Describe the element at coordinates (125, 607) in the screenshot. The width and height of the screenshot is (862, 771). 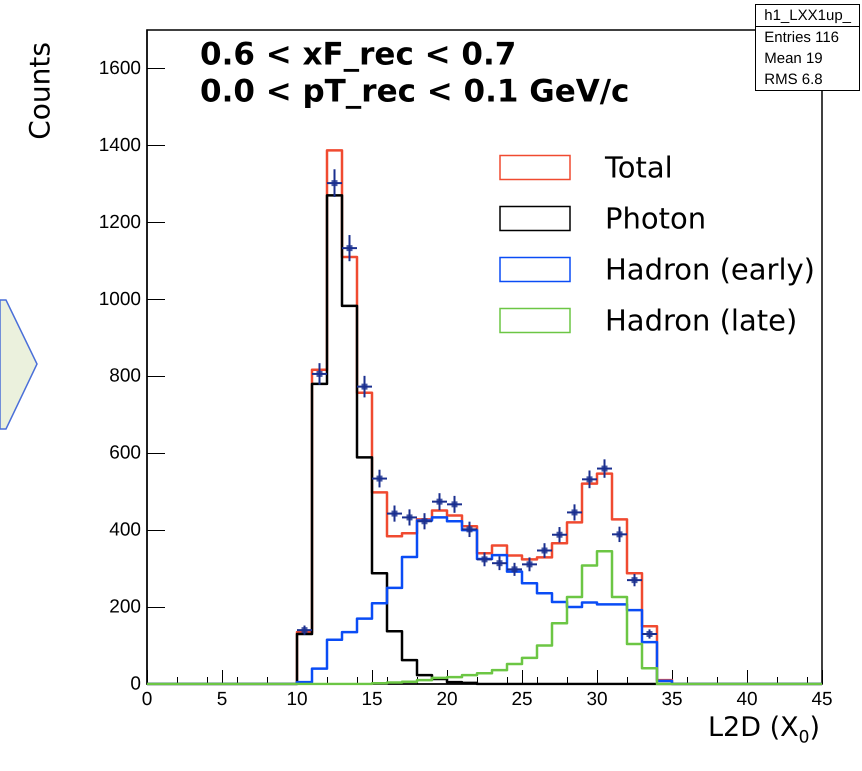
I see `y-tick-label: 200` at that location.